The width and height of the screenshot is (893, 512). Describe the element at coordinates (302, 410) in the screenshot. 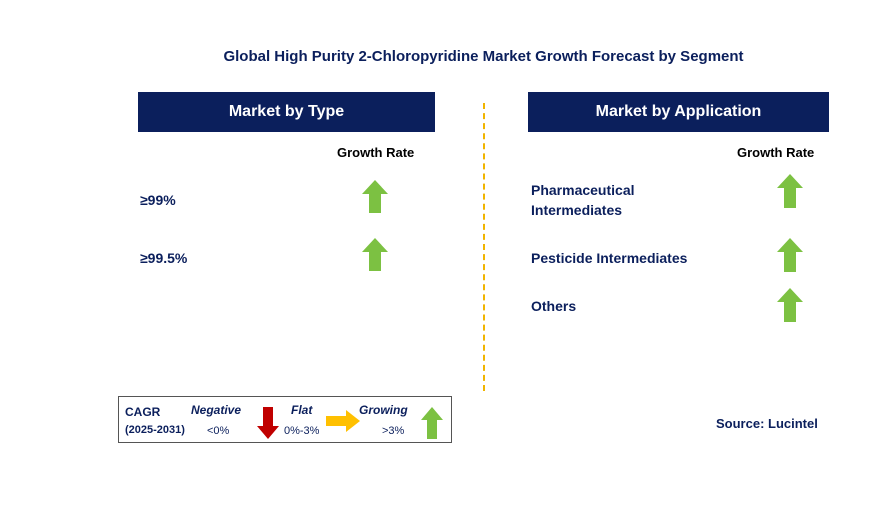

I see `legend-flat-label: Flat` at that location.